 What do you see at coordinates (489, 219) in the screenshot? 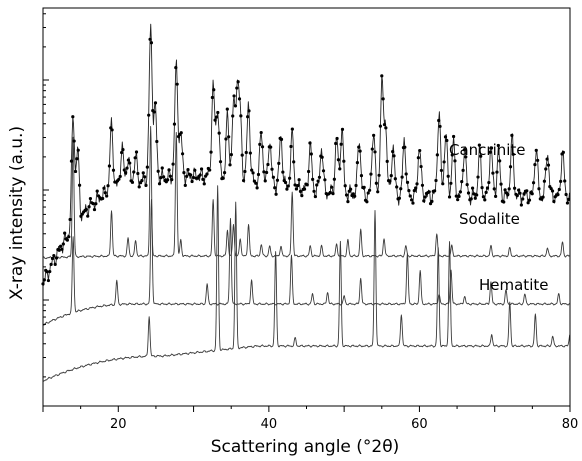
I see `series-label-sodalite: Sodalite` at bounding box center [489, 219].